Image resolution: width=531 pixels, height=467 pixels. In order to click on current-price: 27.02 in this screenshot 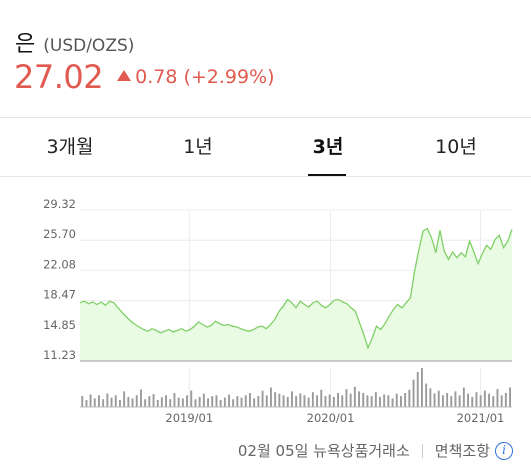, I will do `click(59, 77)`.